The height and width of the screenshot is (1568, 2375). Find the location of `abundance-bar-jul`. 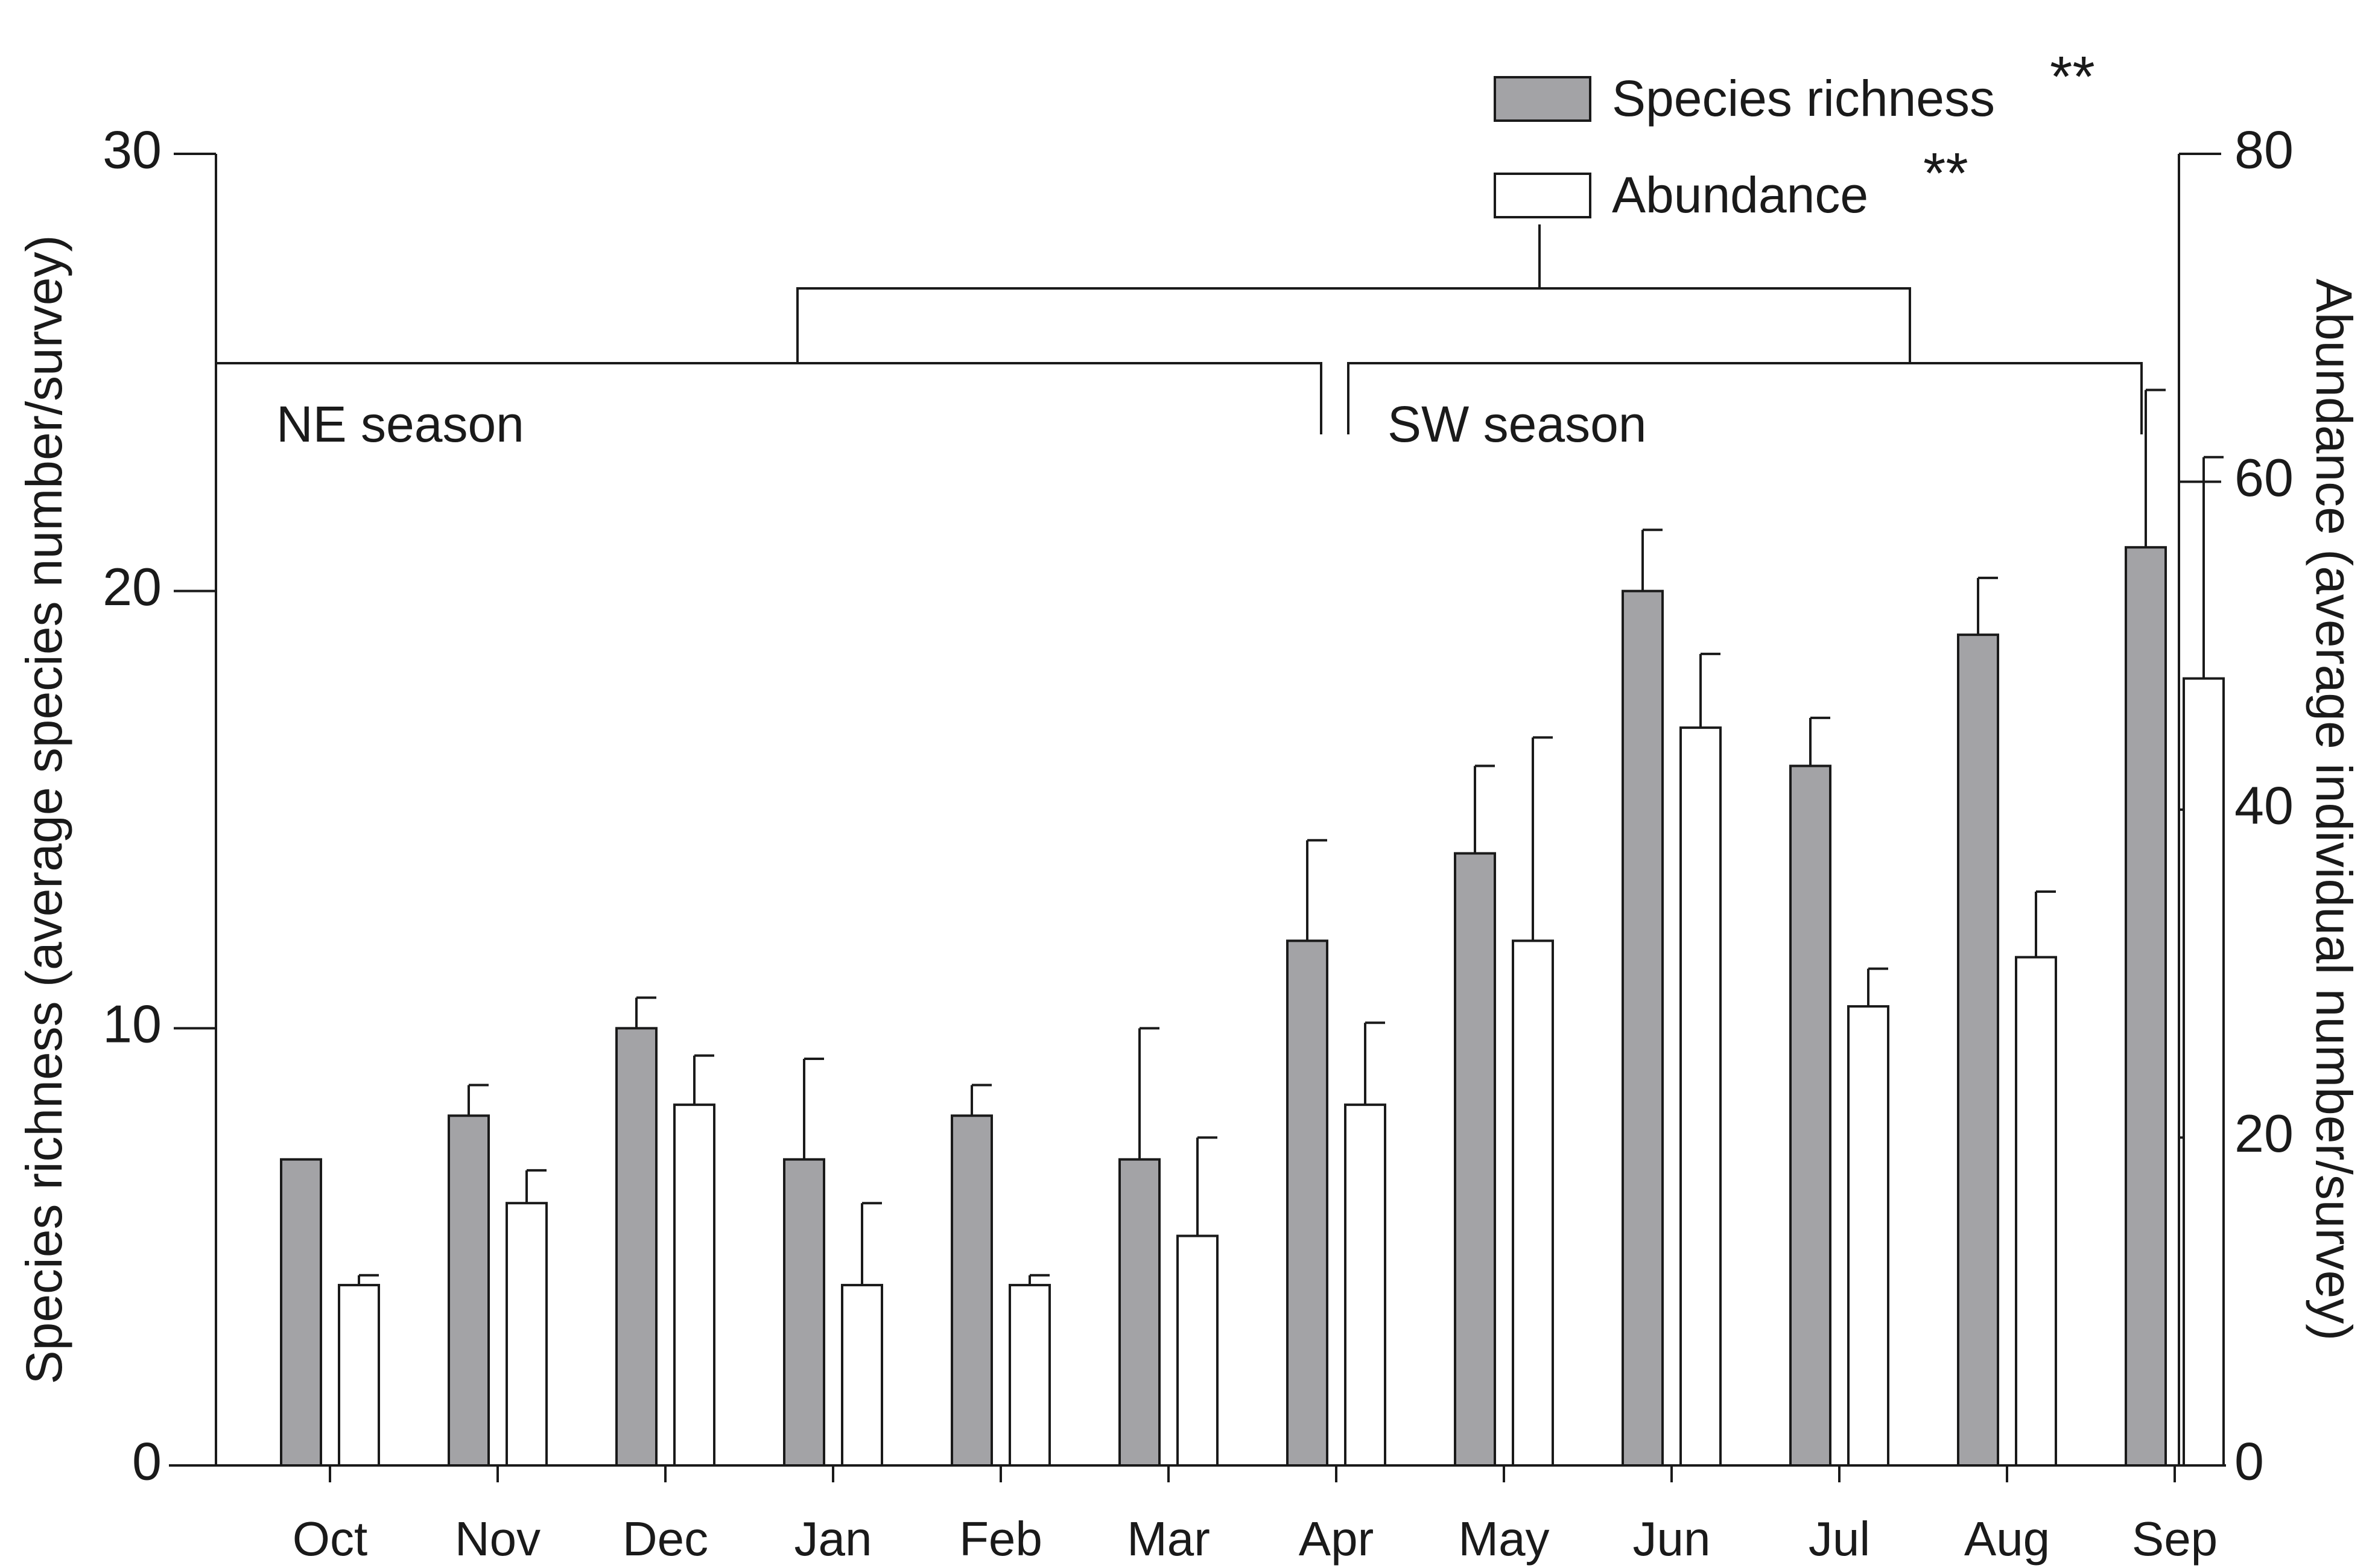

abundance-bar-jul is located at coordinates (1868, 1236).